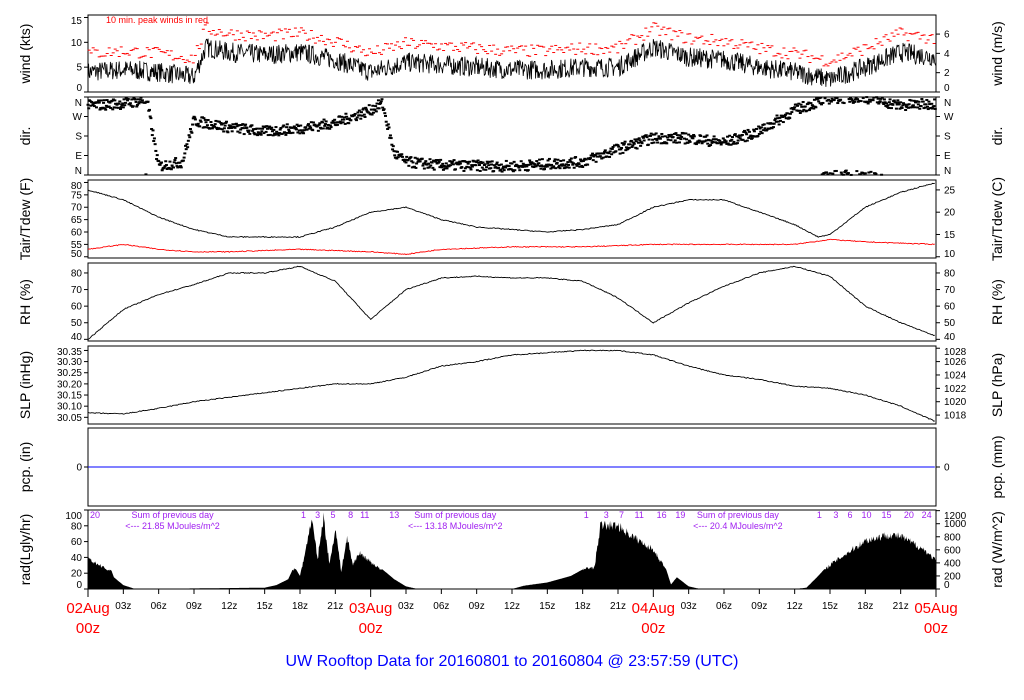 Image resolution: width=1024 pixels, height=700 pixels. What do you see at coordinates (947, 585) in the screenshot?
I see `y-tick-label-right: 0` at bounding box center [947, 585].